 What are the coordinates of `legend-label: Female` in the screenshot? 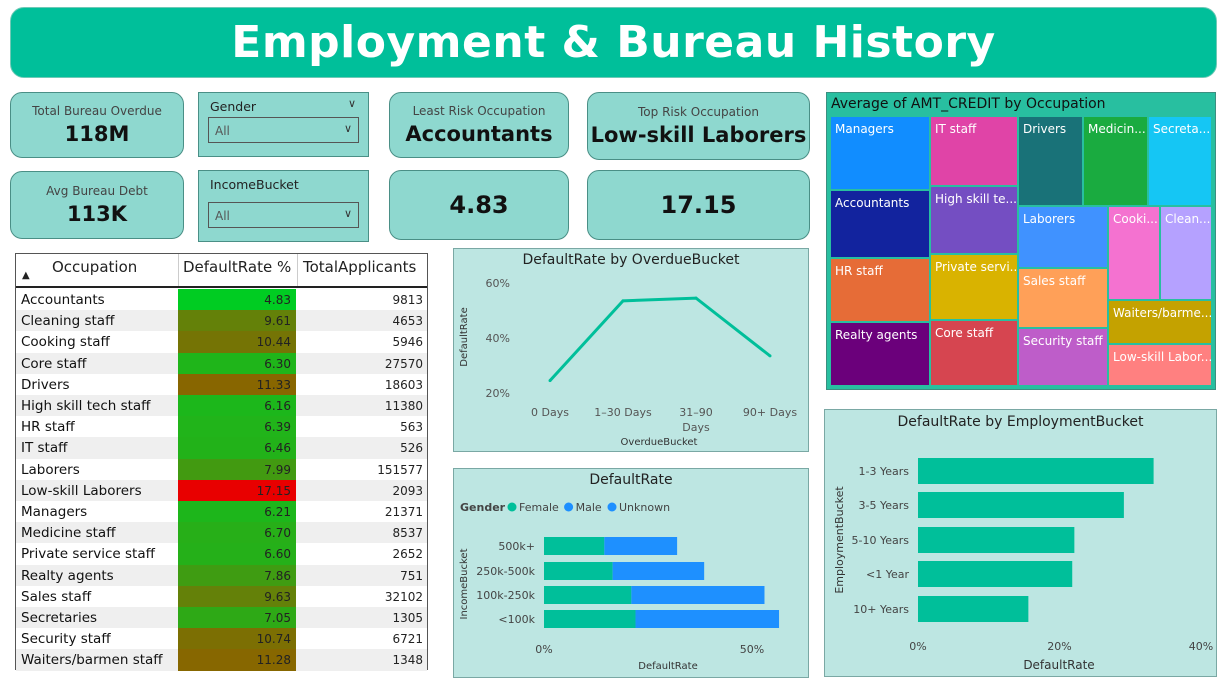 It's located at (539, 507).